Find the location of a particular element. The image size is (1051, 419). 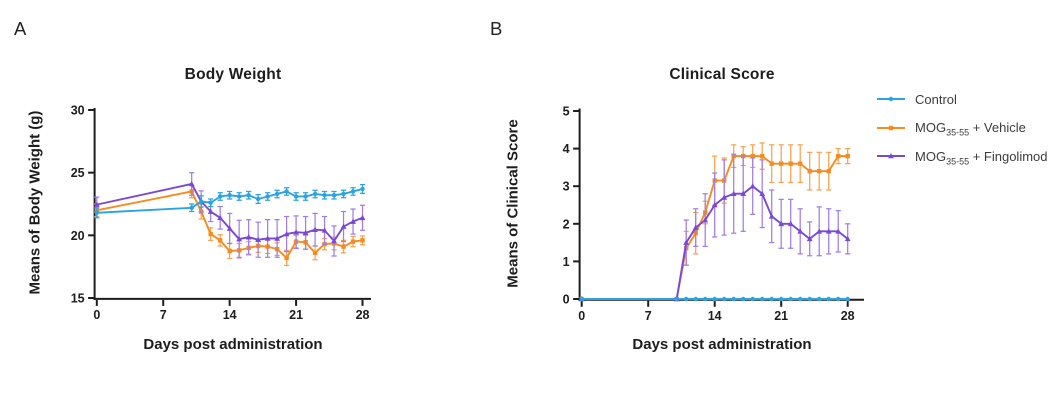

chart-a-plot: 15 20 25 30 0 7 14 21 28 is located at coordinates (221, 213).